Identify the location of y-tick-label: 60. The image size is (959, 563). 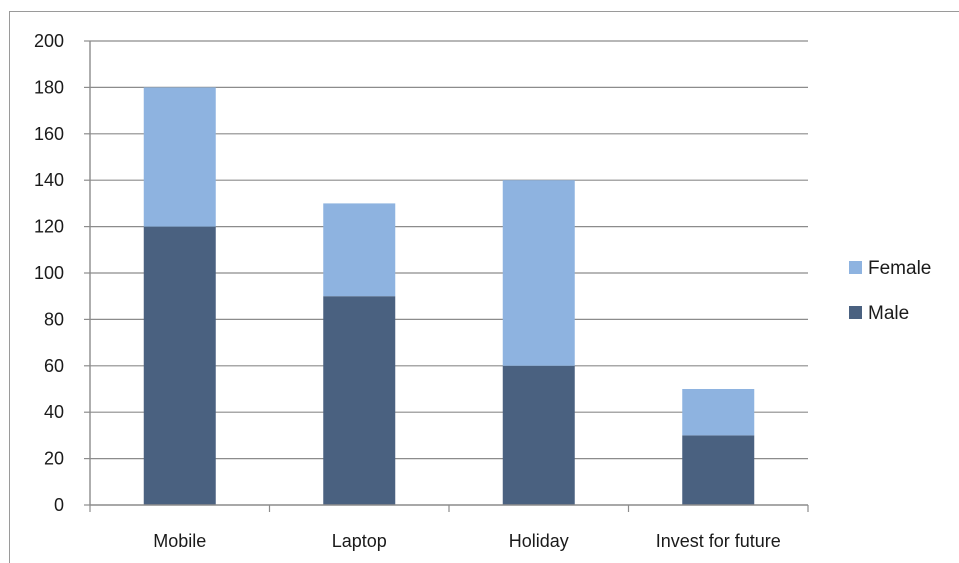
(54, 366).